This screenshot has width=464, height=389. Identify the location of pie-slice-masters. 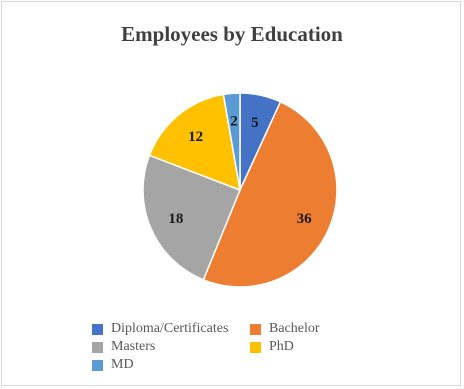
(191, 217).